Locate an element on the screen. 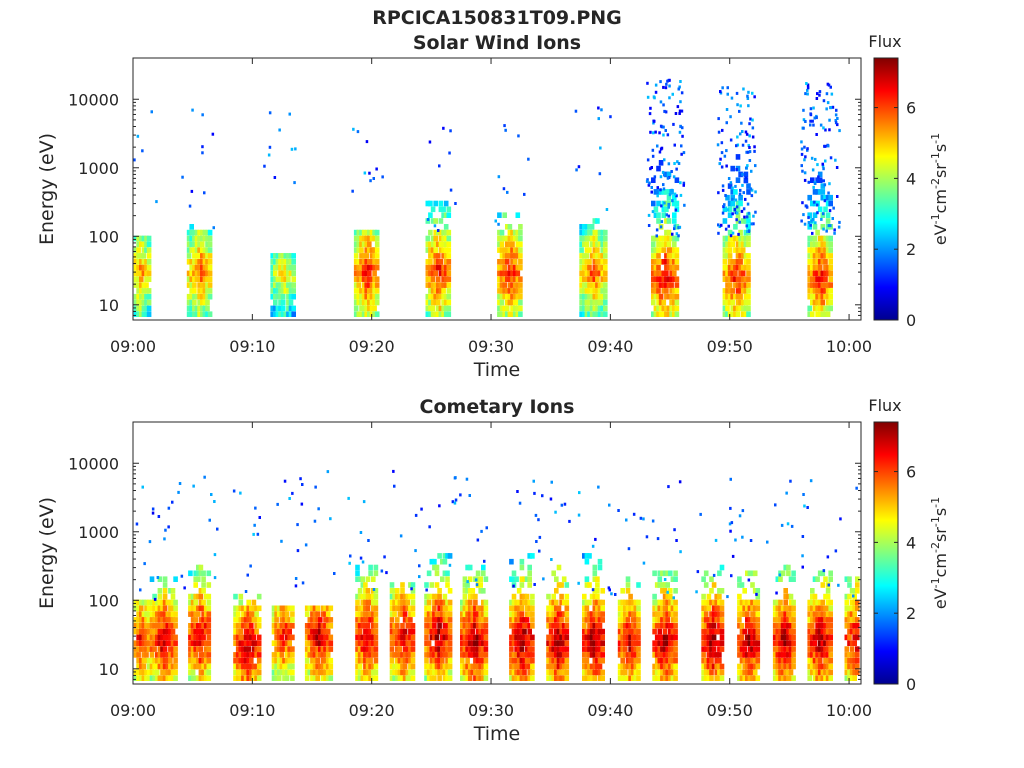 The width and height of the screenshot is (1024, 768). colorbar-tick-label: 2 is located at coordinates (911, 249).